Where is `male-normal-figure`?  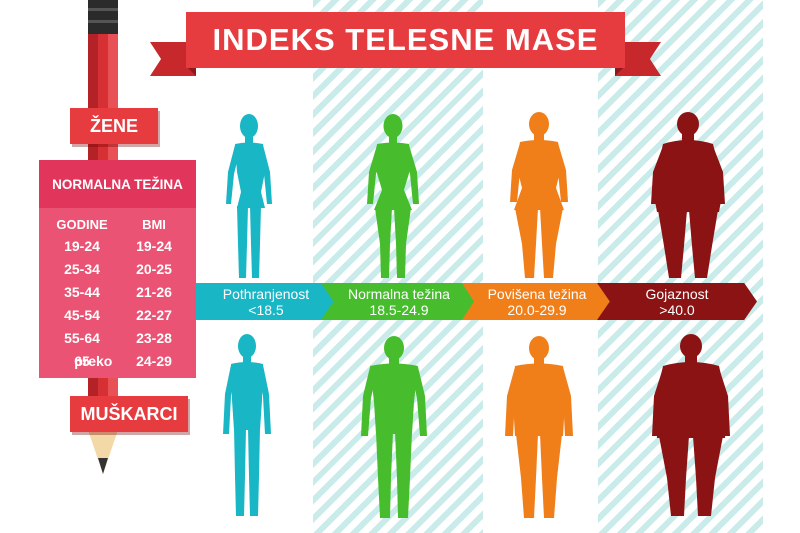
male-normal-figure is located at coordinates (394, 427).